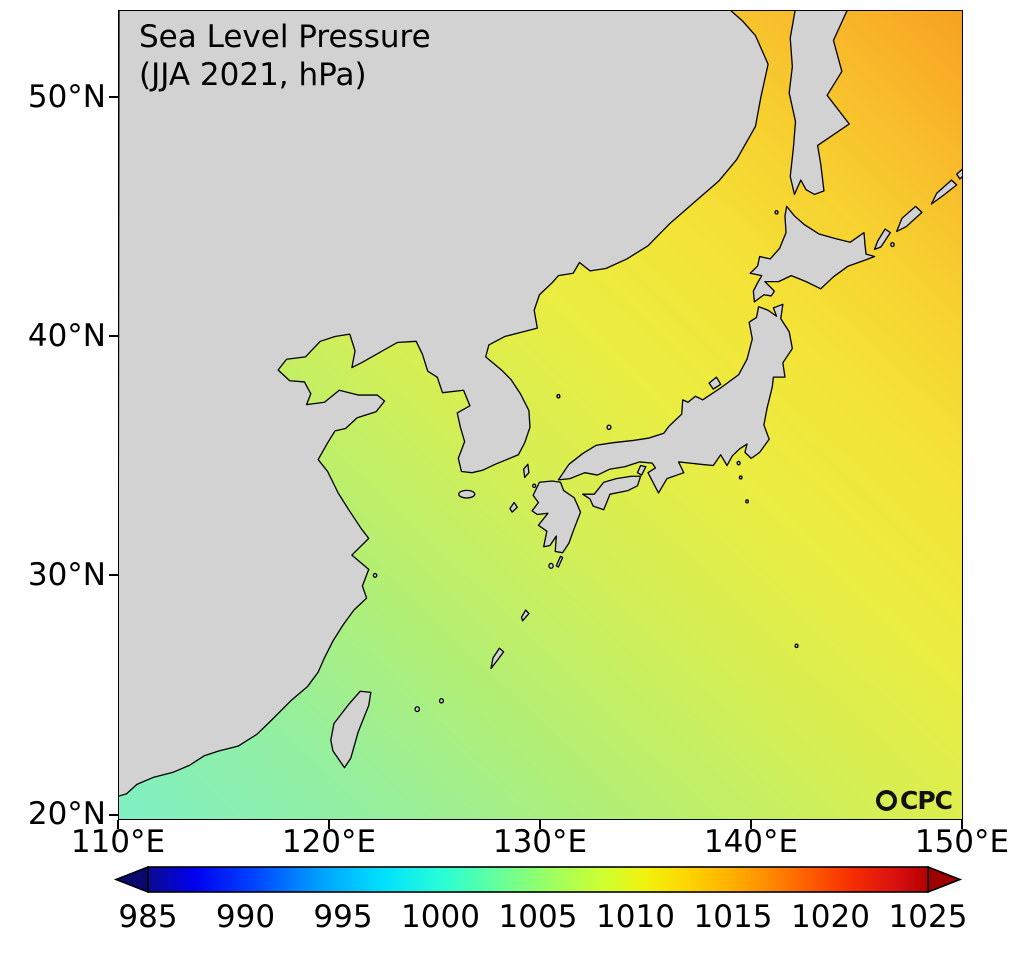 This screenshot has width=1030, height=953. What do you see at coordinates (118, 842) in the screenshot?
I see `lon-label-110e: 110°E` at bounding box center [118, 842].